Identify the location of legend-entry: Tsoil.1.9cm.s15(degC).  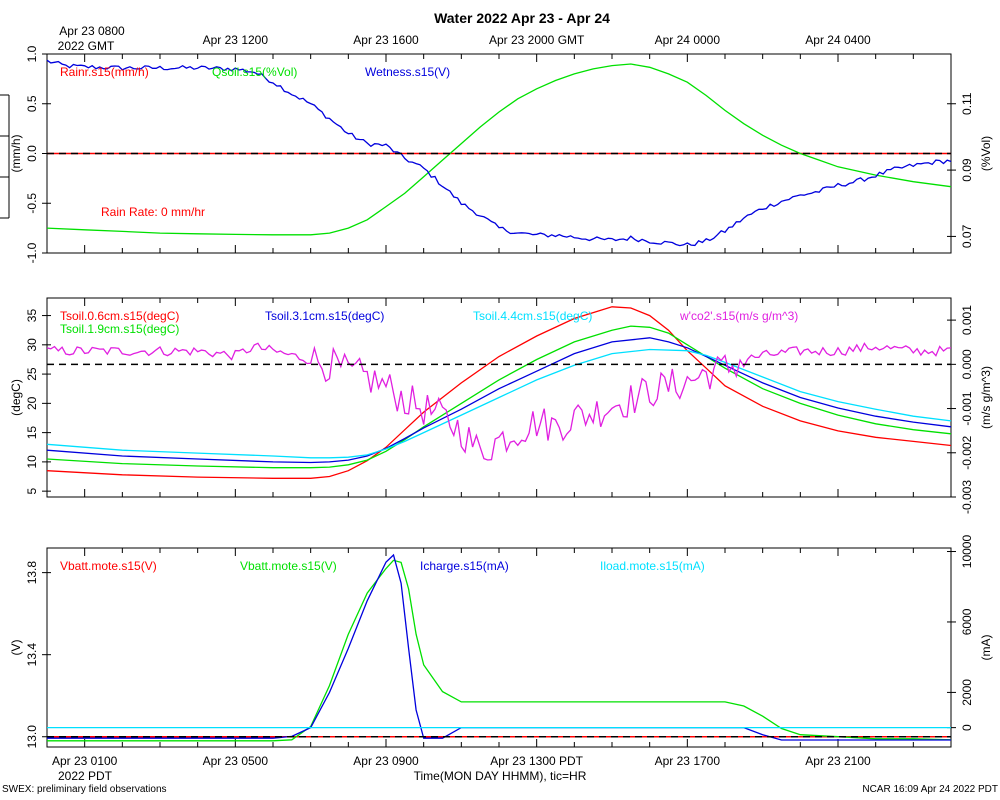
(119, 329).